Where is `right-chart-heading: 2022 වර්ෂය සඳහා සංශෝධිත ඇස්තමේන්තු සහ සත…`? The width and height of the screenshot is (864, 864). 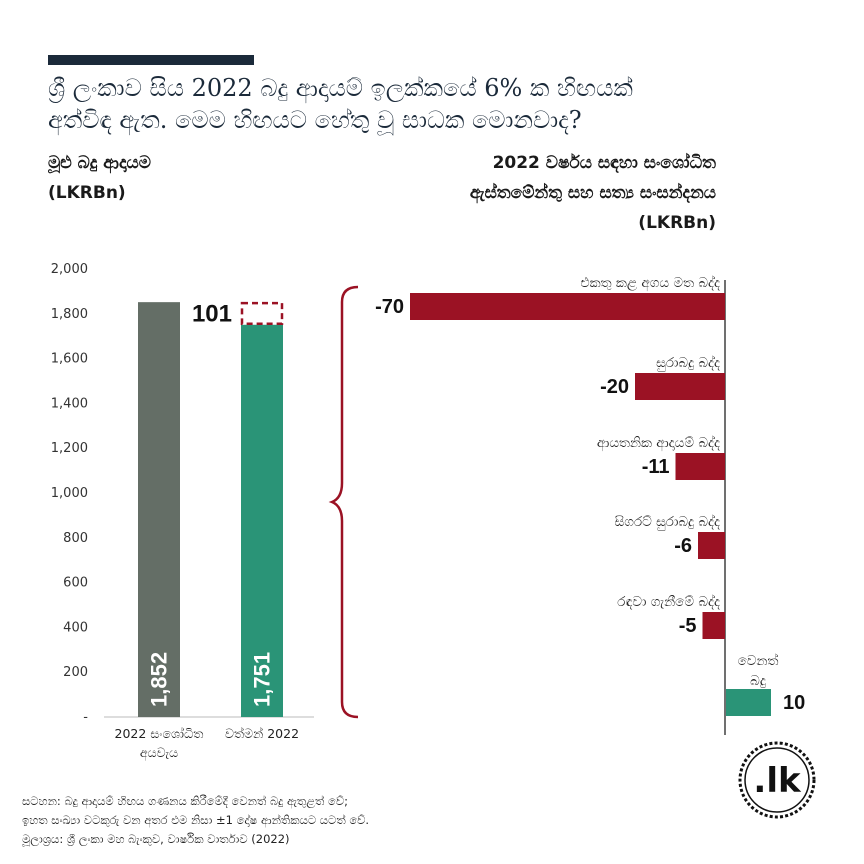
right-chart-heading: 2022 වර්ෂය සඳහා සංශෝධිත ඇස්තමේන්තු සහ සත… is located at coordinates (593, 193).